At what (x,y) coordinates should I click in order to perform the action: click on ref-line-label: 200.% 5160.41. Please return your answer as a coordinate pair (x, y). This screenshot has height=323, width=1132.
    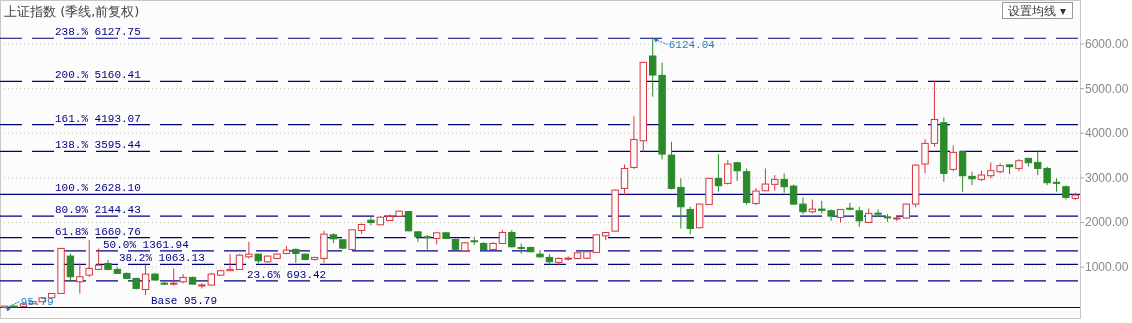
    Looking at the image, I should click on (98, 75).